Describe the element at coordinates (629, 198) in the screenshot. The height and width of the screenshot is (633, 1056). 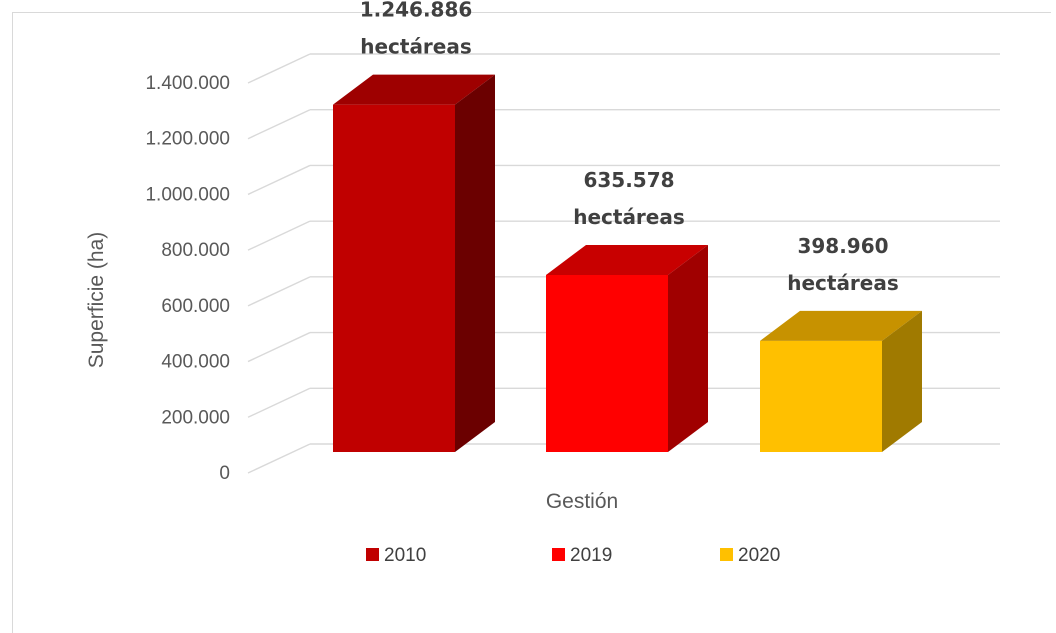
I see `data-label-2019: 635.578 hectáreas` at that location.